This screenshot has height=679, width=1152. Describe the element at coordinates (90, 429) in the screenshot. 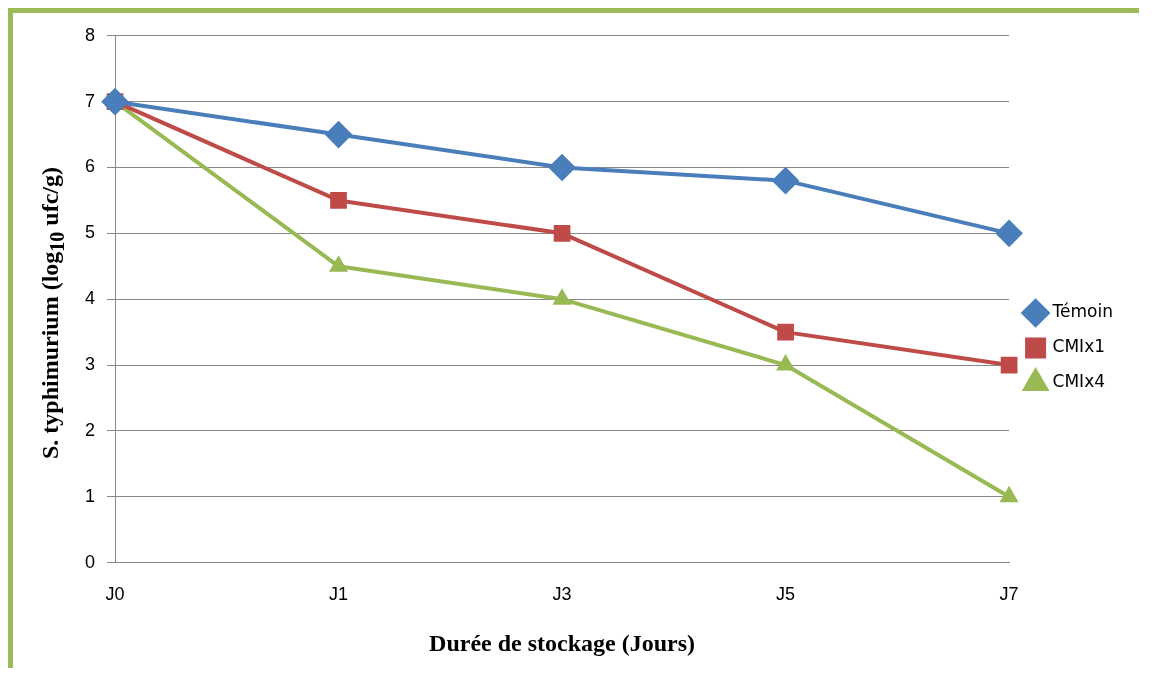

I see `y-tick-label: 2` at that location.